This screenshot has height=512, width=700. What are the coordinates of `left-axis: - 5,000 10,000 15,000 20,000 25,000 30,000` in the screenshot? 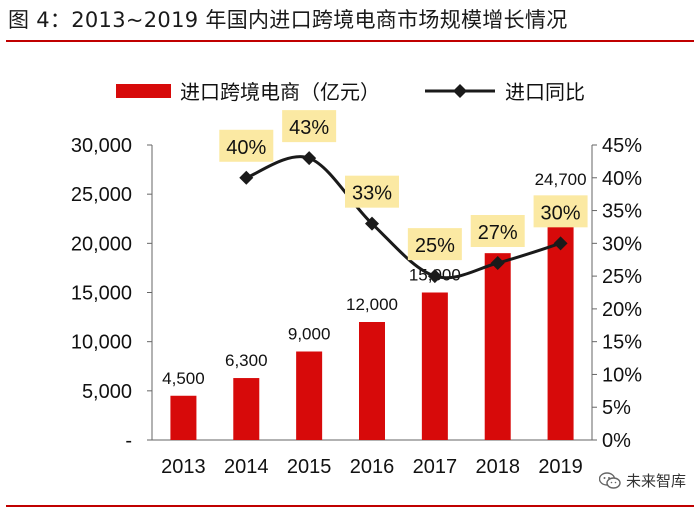 It's located at (112, 293).